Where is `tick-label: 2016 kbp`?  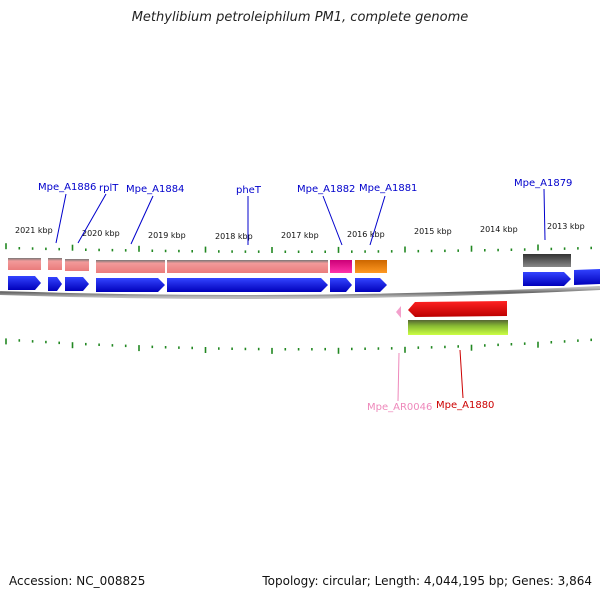
tick-label: 2016 kbp is located at coordinates (366, 234).